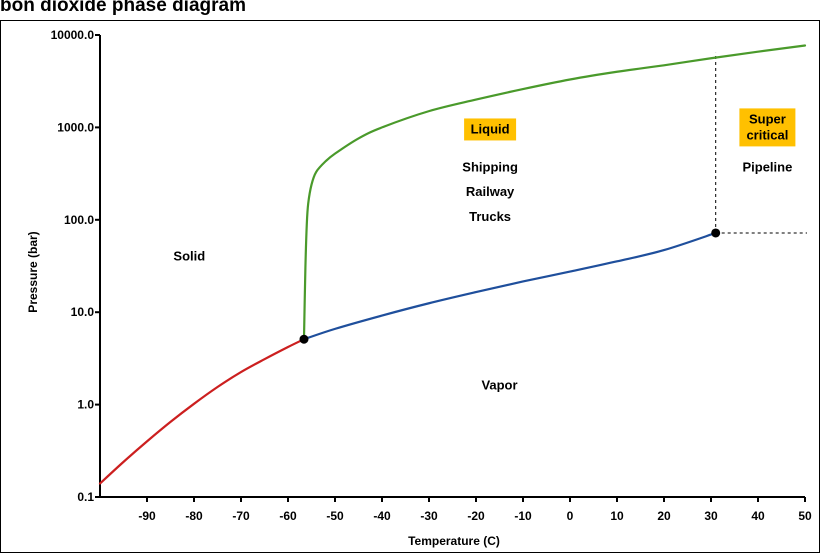  What do you see at coordinates (73, 35) in the screenshot?
I see `y-tick-label: 10000.0` at bounding box center [73, 35].